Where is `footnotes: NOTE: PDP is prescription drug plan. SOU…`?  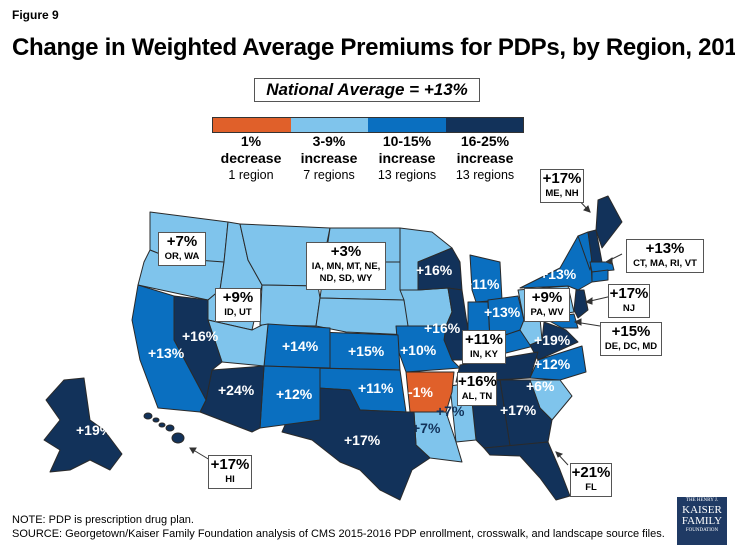
footnotes: NOTE: PDP is prescription drug plan. SOU… is located at coordinates (338, 527).